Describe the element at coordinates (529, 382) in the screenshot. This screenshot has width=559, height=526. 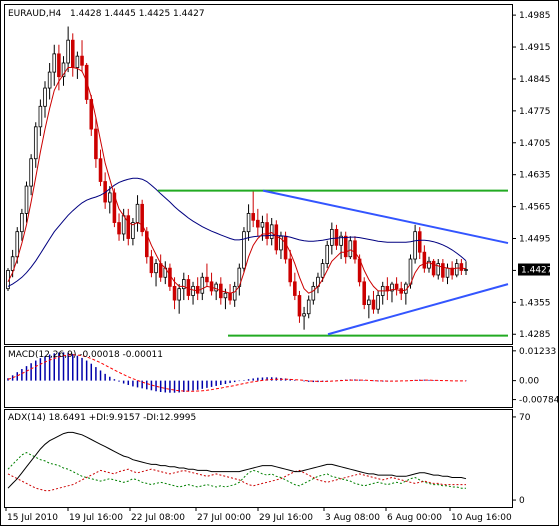
I see `macd-tick-label: 0.00` at that location.